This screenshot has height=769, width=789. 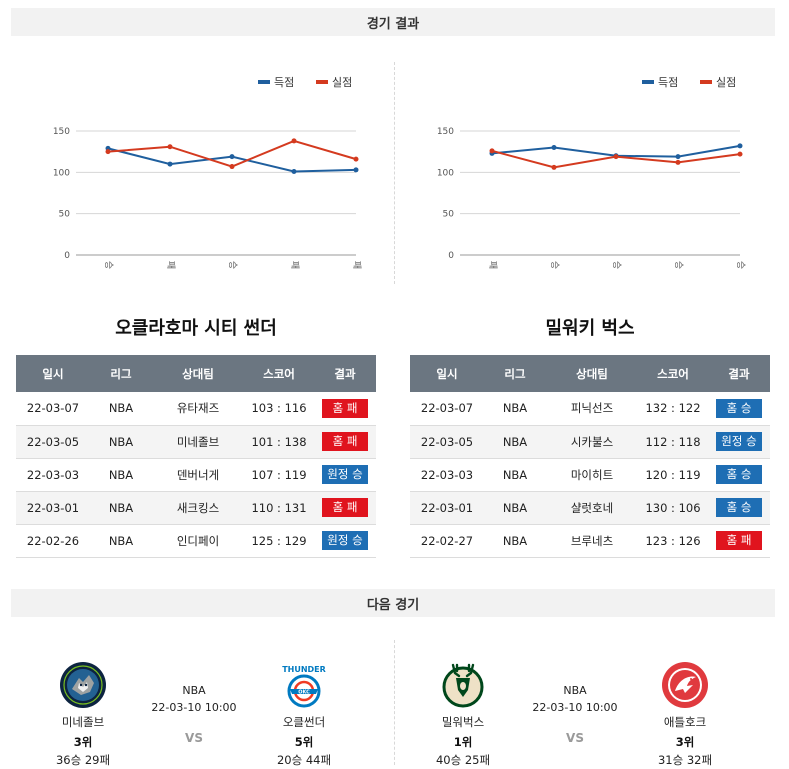 I want to click on game-score: 101 : 138, so click(x=279, y=442).